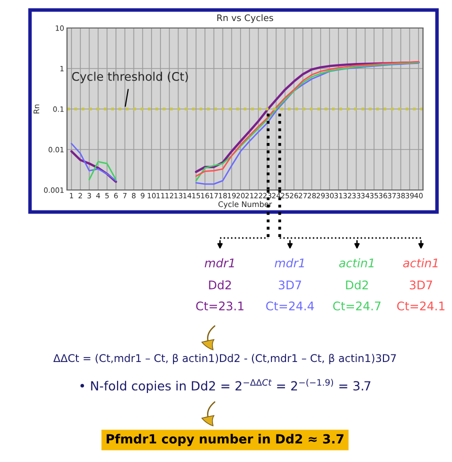 The height and width of the screenshot is (462, 452). Describe the element at coordinates (225, 440) in the screenshot. I see `text: Pfmdr1 copy number in Dd2 ≈ 3.7` at that location.